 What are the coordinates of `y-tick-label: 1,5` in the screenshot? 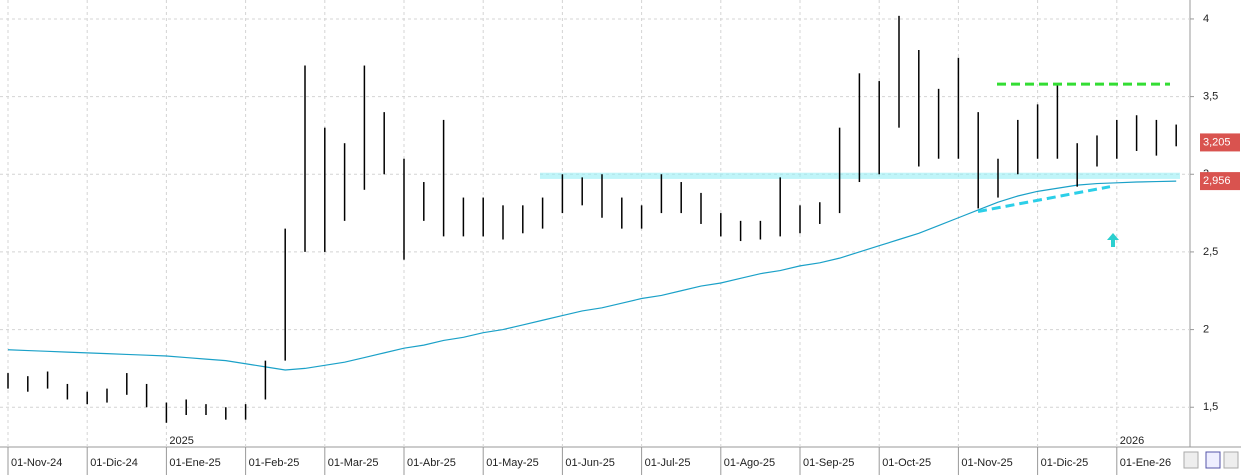 It's located at (1210, 407).